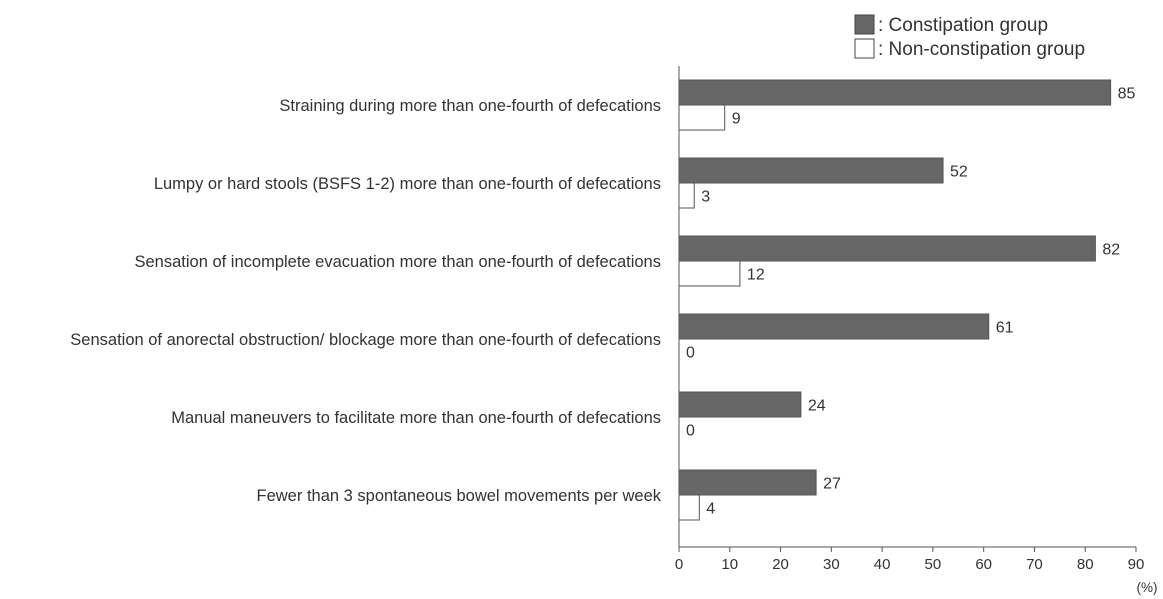 This screenshot has width=1163, height=599. Describe the element at coordinates (690, 431) in the screenshot. I see `data-label-non-constipation-4: 0` at that location.